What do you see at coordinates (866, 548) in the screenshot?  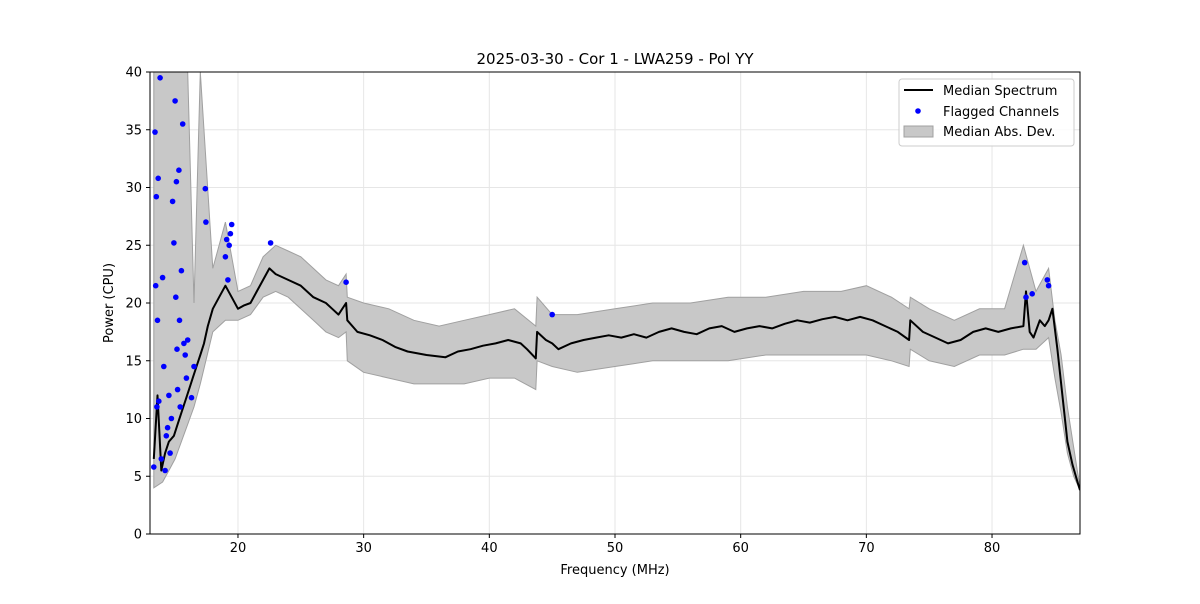 I see `x-tick-label: 70` at bounding box center [866, 548].